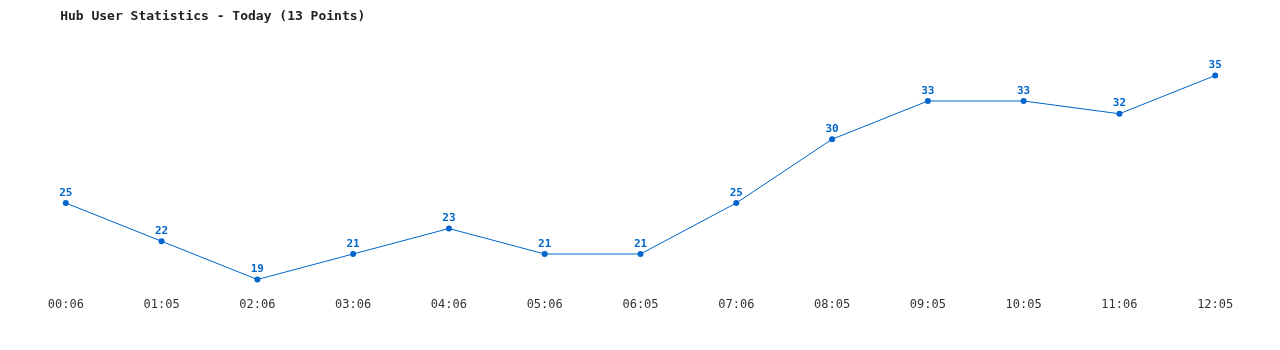  What do you see at coordinates (257, 268) in the screenshot?
I see `data-label: 19` at bounding box center [257, 268].